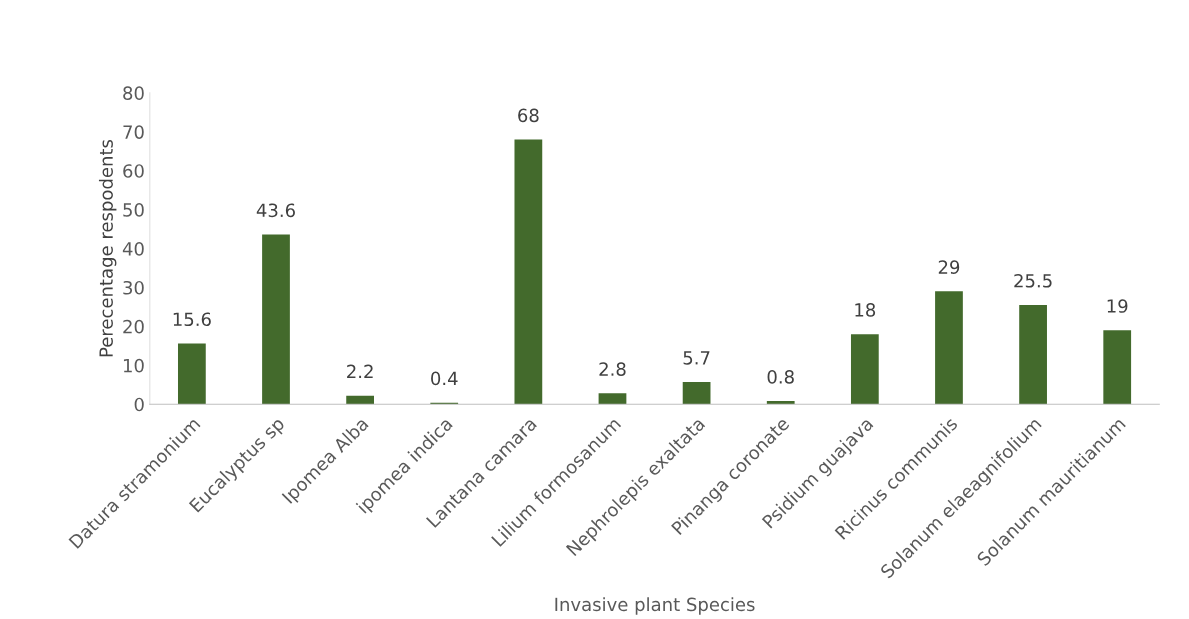  What do you see at coordinates (133, 210) in the screenshot?
I see `y-tick-label: 50` at bounding box center [133, 210].